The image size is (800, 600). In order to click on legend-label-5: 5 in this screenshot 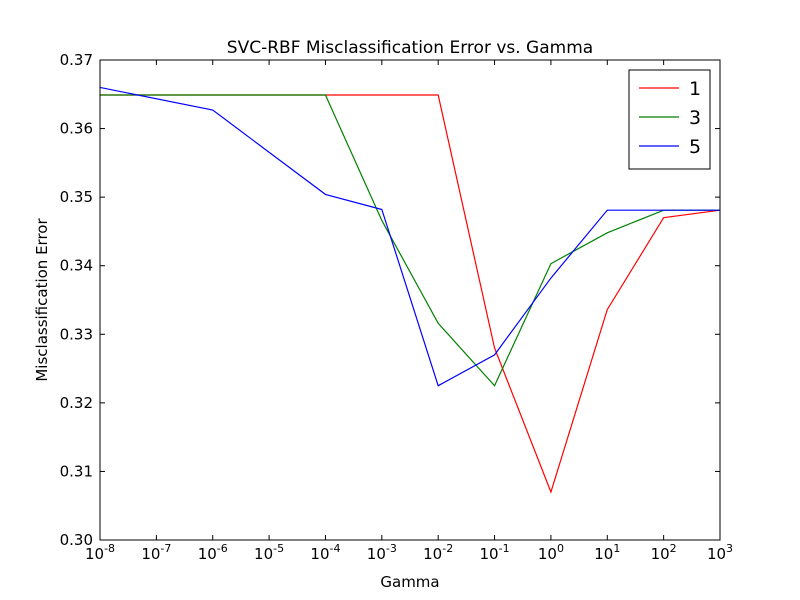, I will do `click(695, 147)`.